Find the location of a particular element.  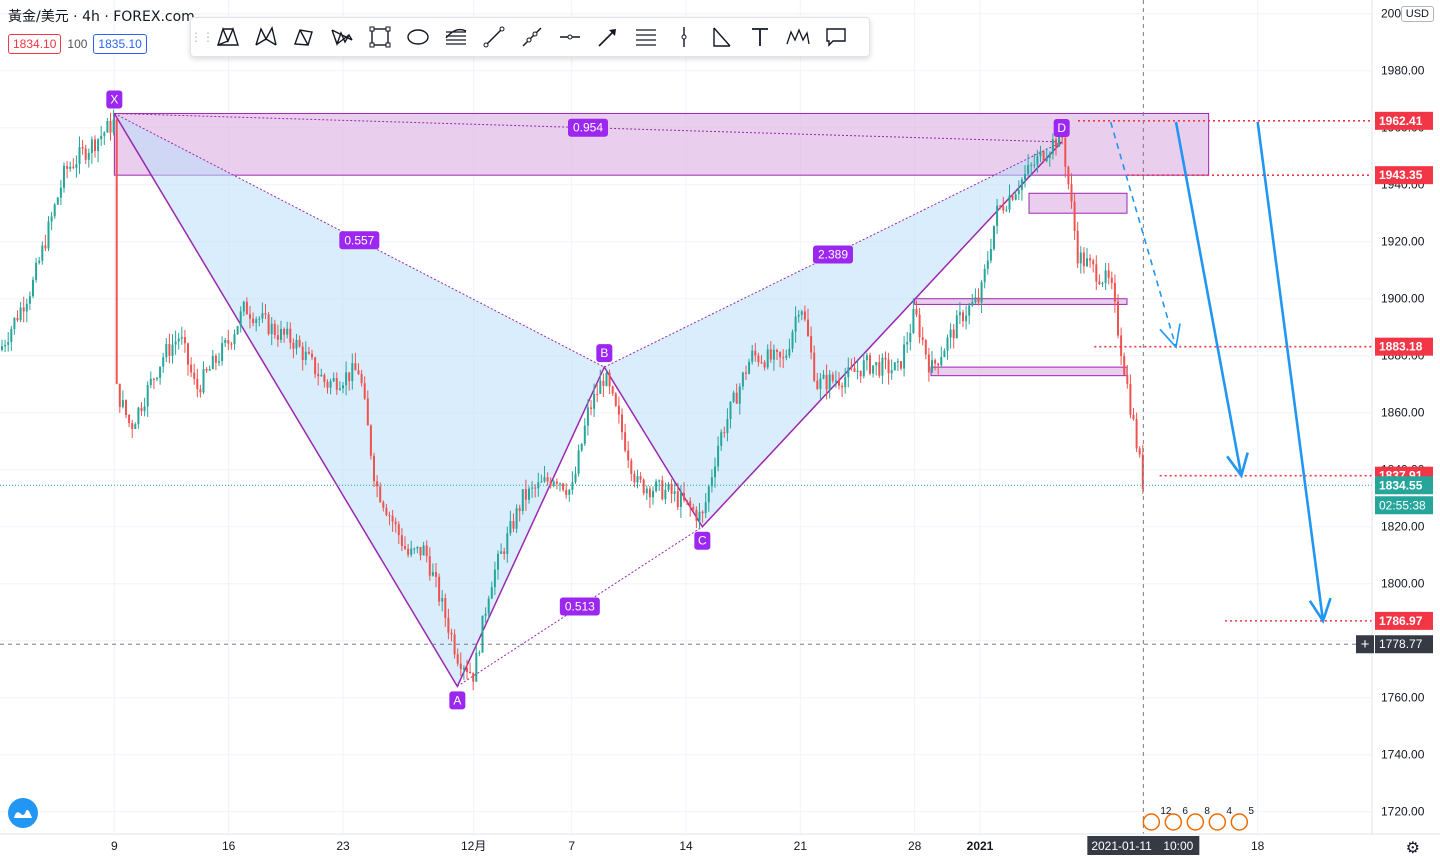

tradingview-logo-icon is located at coordinates (23, 813).